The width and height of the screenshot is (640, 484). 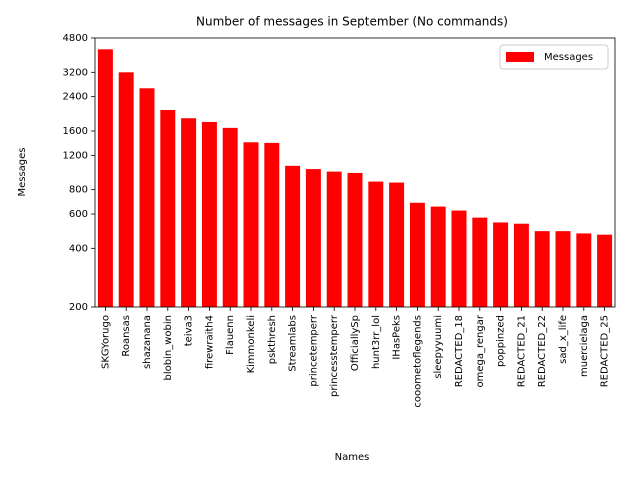 I want to click on x-tick-label: REDACTED_25, so click(x=605, y=351).